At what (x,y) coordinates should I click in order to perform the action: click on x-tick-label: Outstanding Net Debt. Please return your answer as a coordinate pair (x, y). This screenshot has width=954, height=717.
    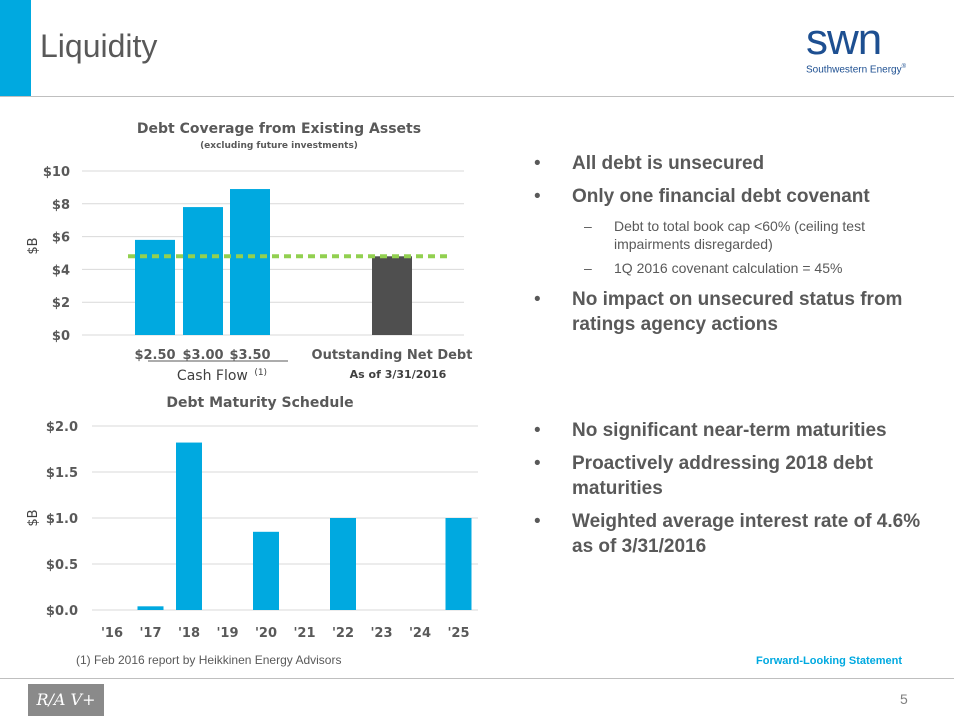
    Looking at the image, I should click on (392, 355).